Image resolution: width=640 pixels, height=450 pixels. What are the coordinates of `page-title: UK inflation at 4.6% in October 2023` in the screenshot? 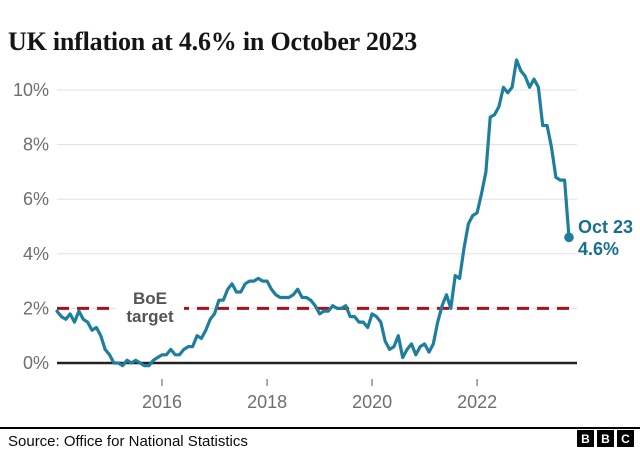 It's located at (213, 42).